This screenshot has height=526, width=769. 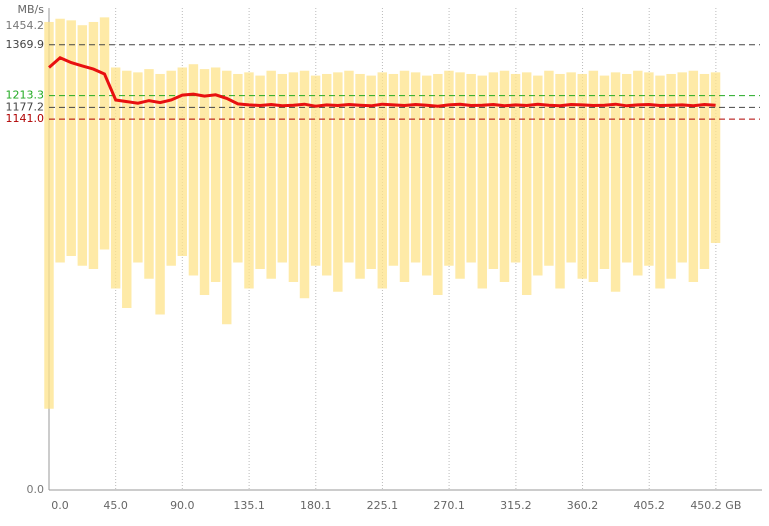 What do you see at coordinates (25, 106) in the screenshot?
I see `y-tick-label: 1177.2` at bounding box center [25, 106].